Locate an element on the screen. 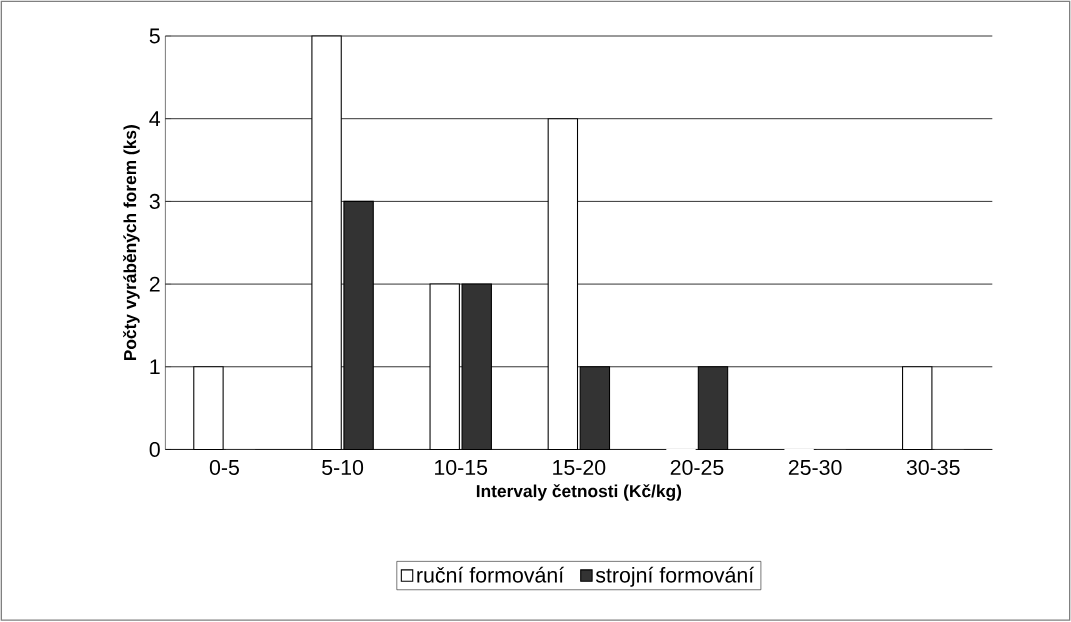  y-tick-label: 3 is located at coordinates (154, 202).